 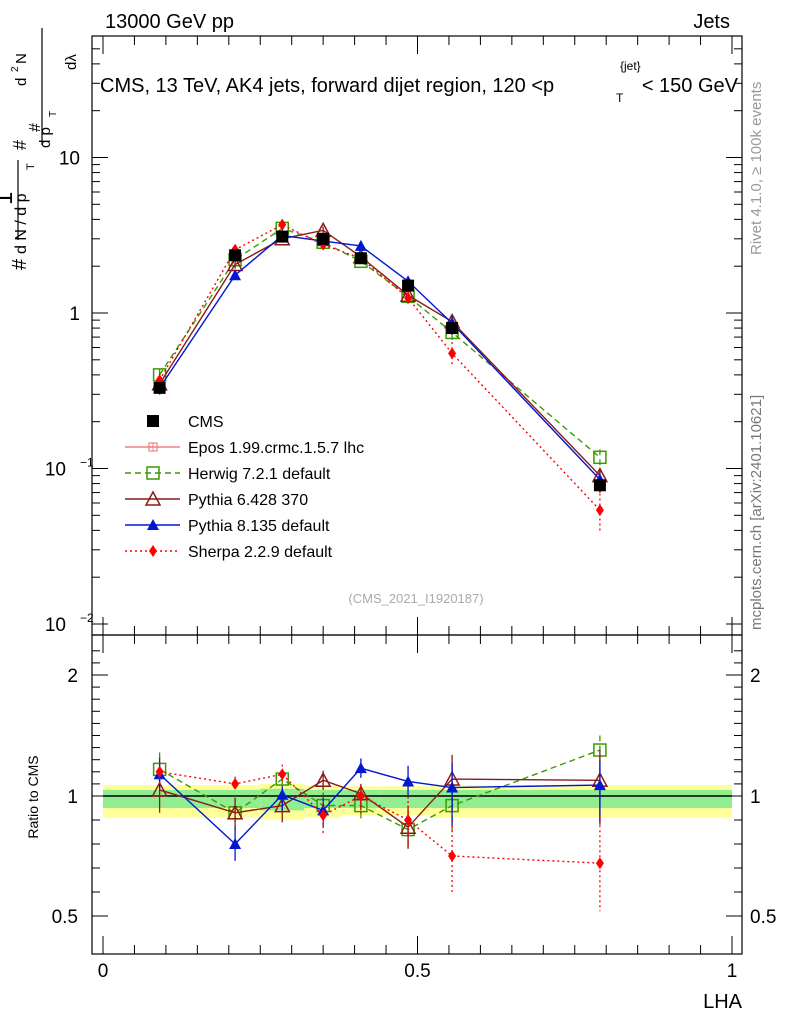 I want to click on series-cms, so click(x=379, y=361).